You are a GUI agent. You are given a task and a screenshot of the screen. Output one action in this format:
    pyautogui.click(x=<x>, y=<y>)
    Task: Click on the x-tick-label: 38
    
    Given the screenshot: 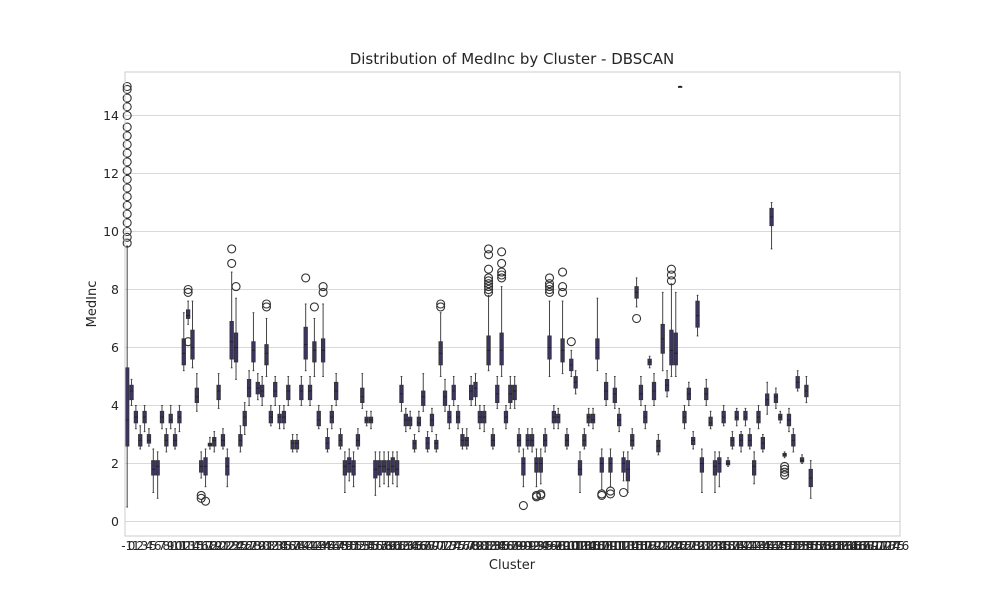 What is the action you would take?
    pyautogui.click(x=296, y=546)
    